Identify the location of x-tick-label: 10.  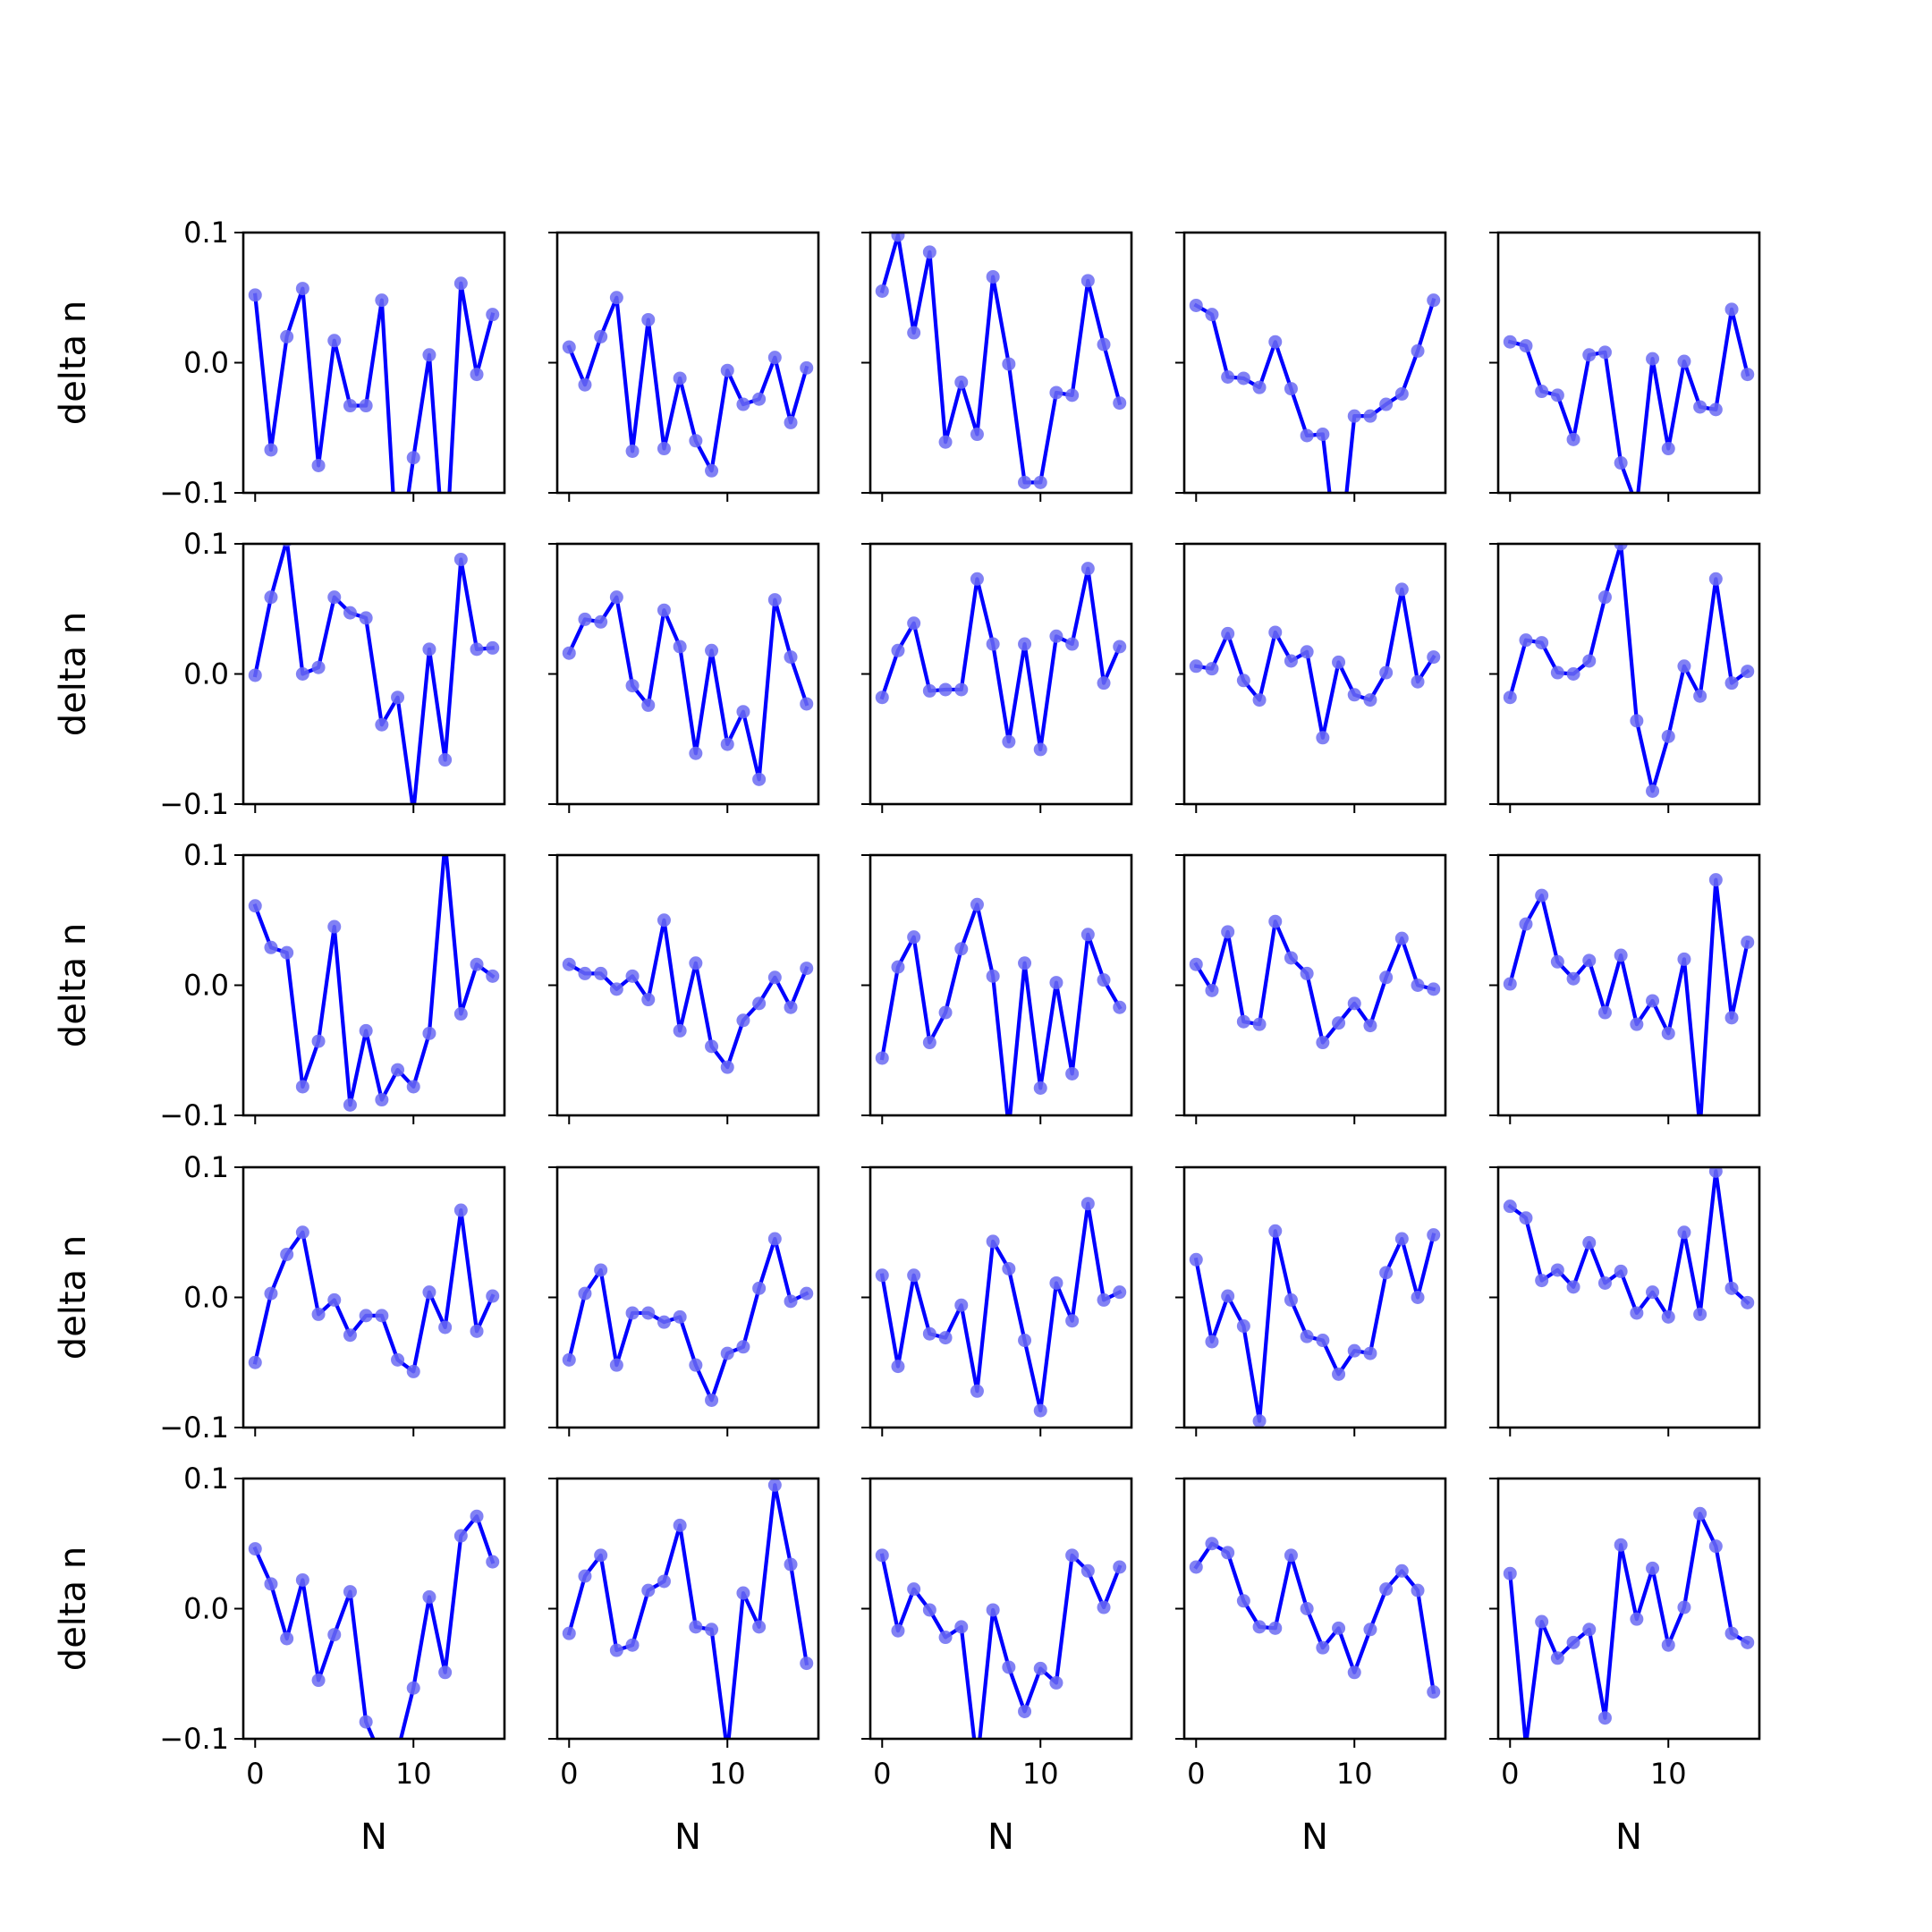
(727, 1774).